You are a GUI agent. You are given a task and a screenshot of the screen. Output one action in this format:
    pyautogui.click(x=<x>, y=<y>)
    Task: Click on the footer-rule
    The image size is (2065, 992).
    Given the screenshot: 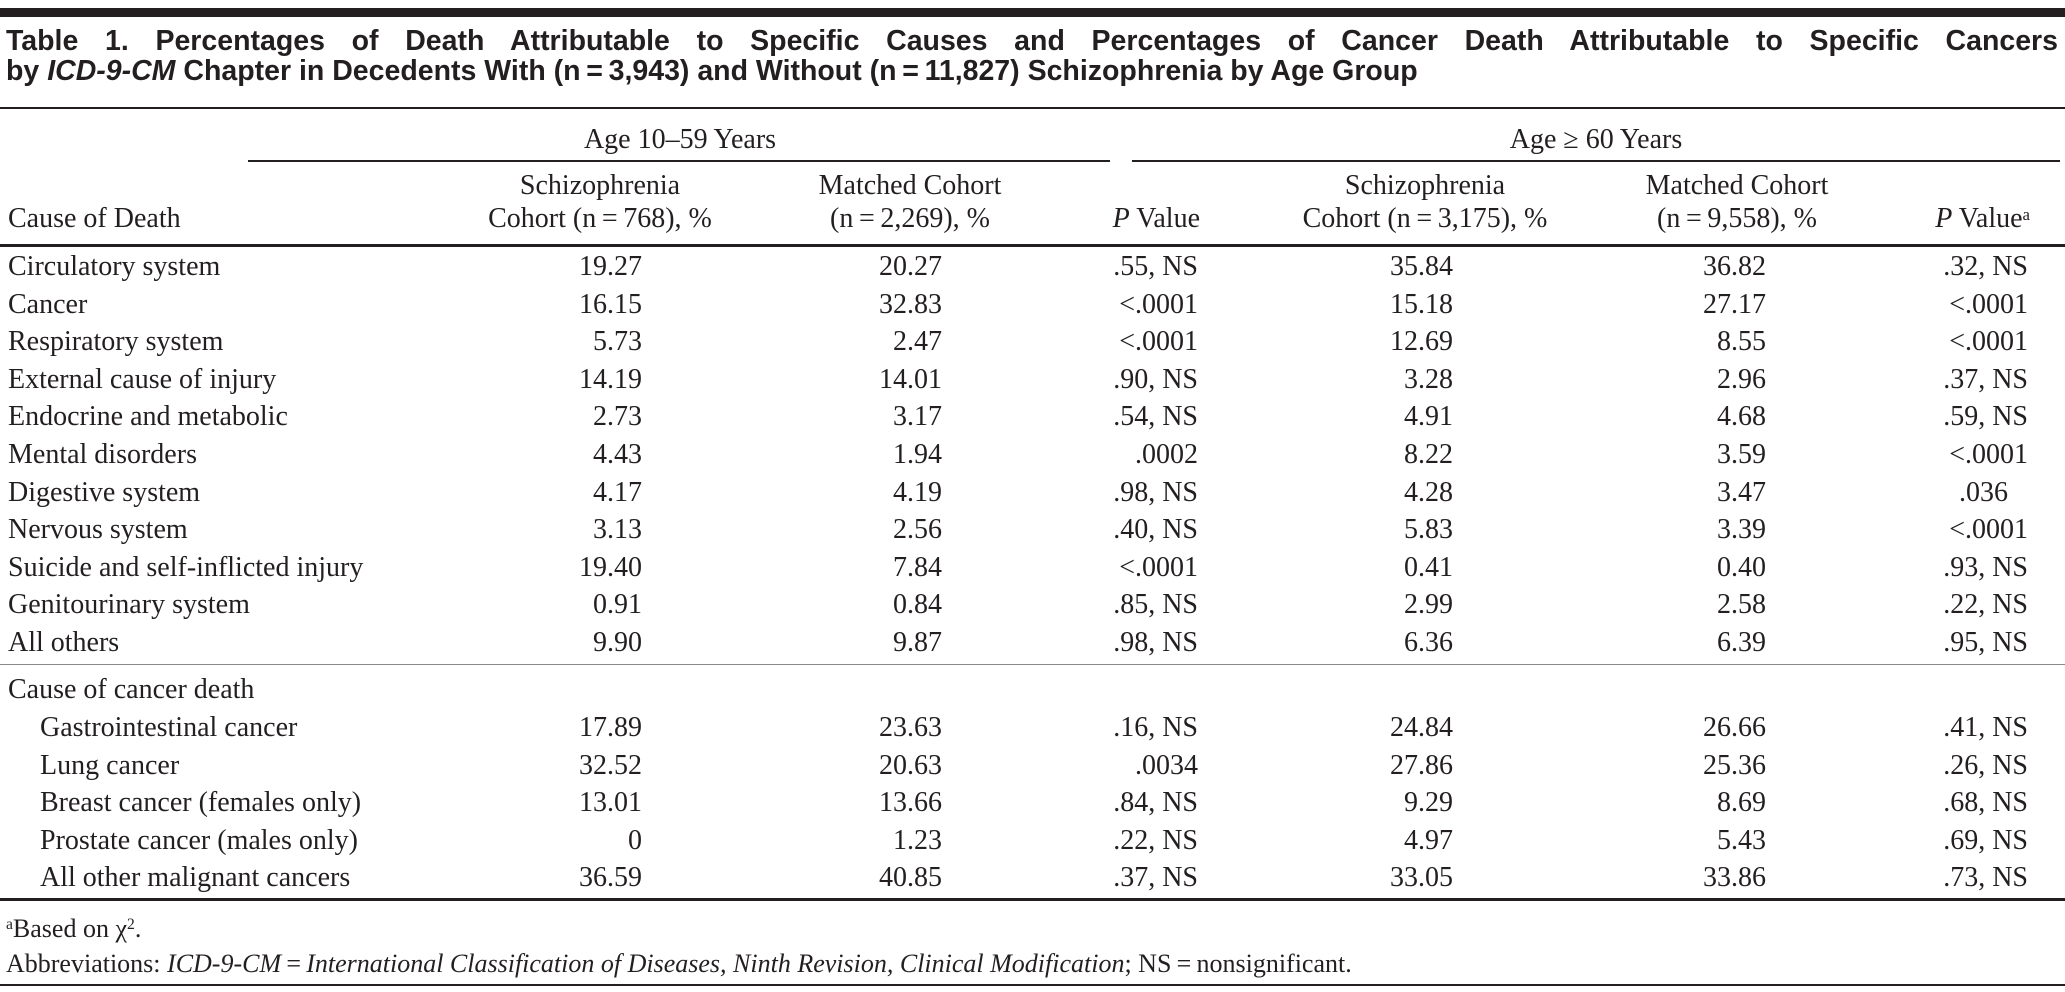 What is the action you would take?
    pyautogui.click(x=1032, y=985)
    